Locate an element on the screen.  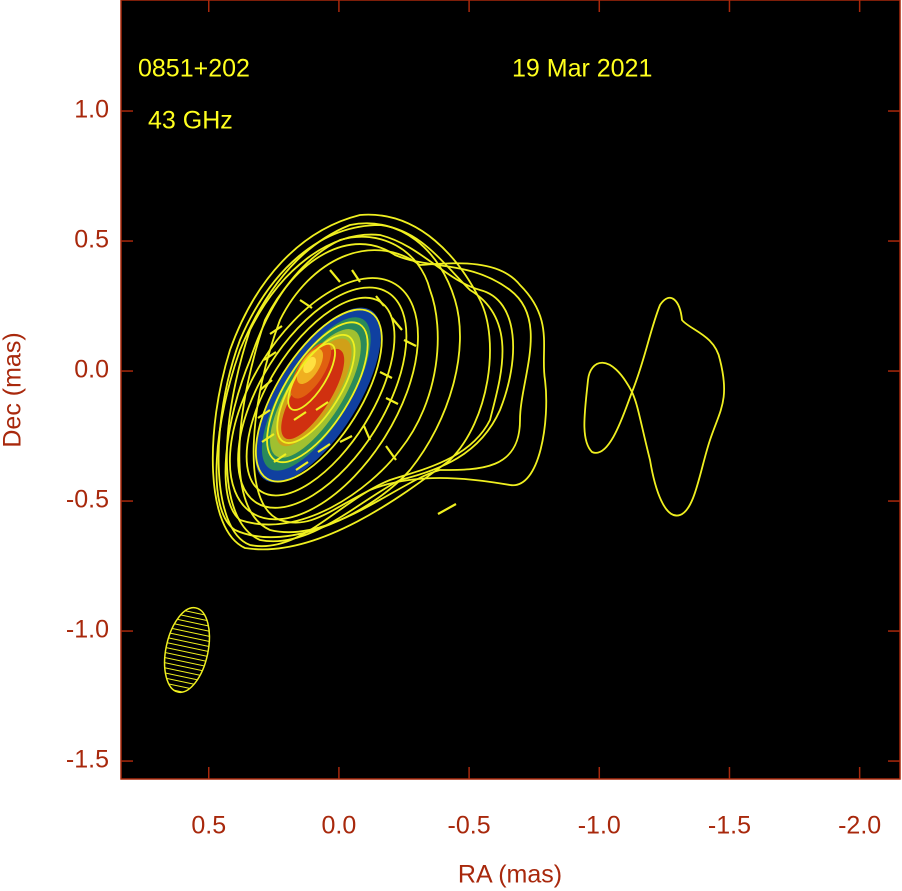
y-tick-label: 0.0 is located at coordinates (91, 370).